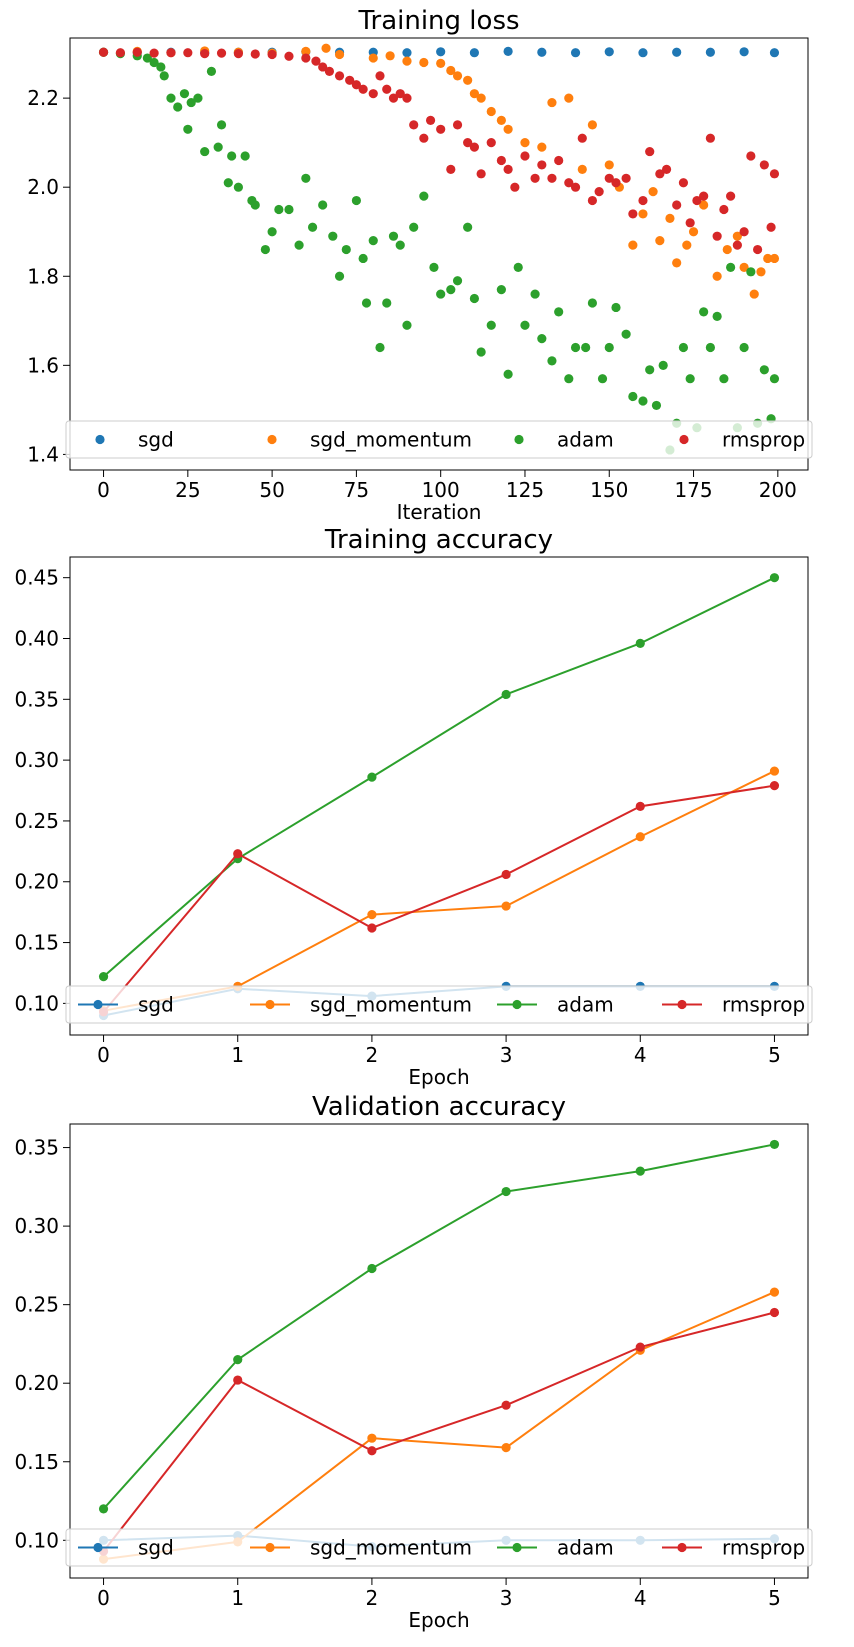  I want to click on legend: sgd sgd_momentum adam rmsprop, so click(439, 439).